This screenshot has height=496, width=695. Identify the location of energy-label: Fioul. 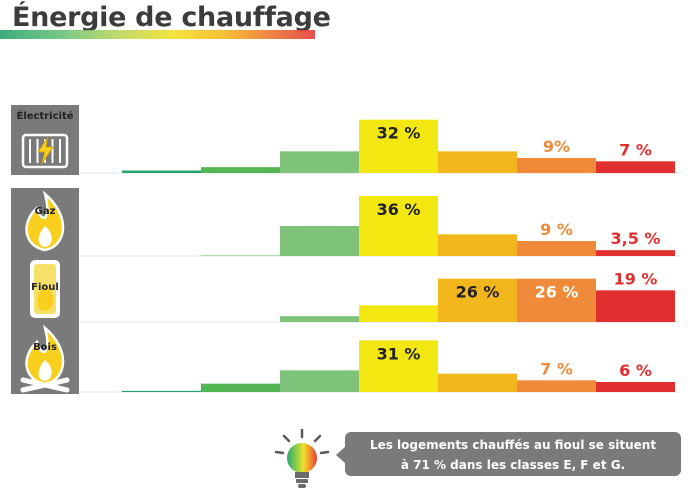
(45, 287).